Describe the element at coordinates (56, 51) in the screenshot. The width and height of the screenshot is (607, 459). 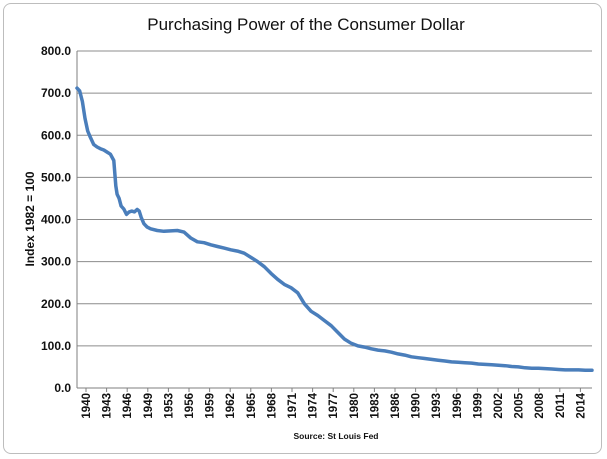
I see `y-tick-label: 800.0` at that location.